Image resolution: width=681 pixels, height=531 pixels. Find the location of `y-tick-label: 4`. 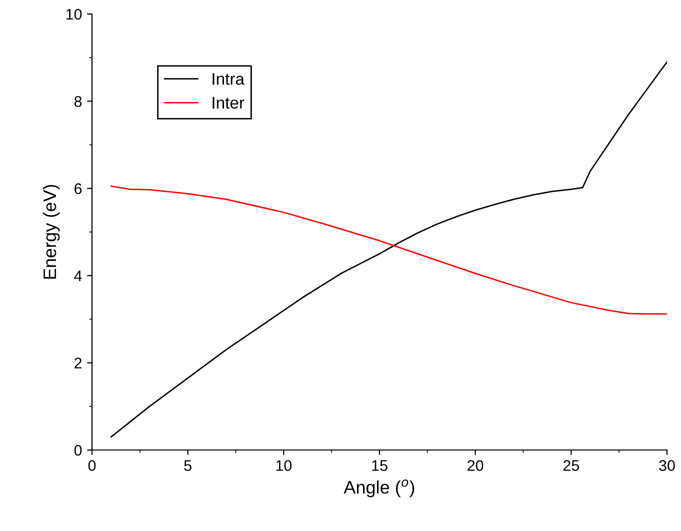

y-tick-label: 4 is located at coordinates (78, 276).